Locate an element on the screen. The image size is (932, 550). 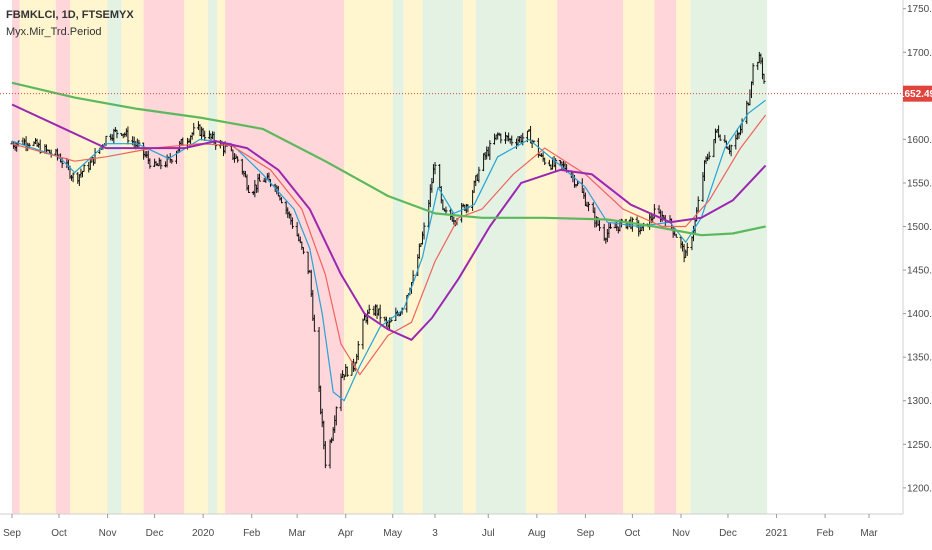
x-tick-label: 3 is located at coordinates (435, 533).